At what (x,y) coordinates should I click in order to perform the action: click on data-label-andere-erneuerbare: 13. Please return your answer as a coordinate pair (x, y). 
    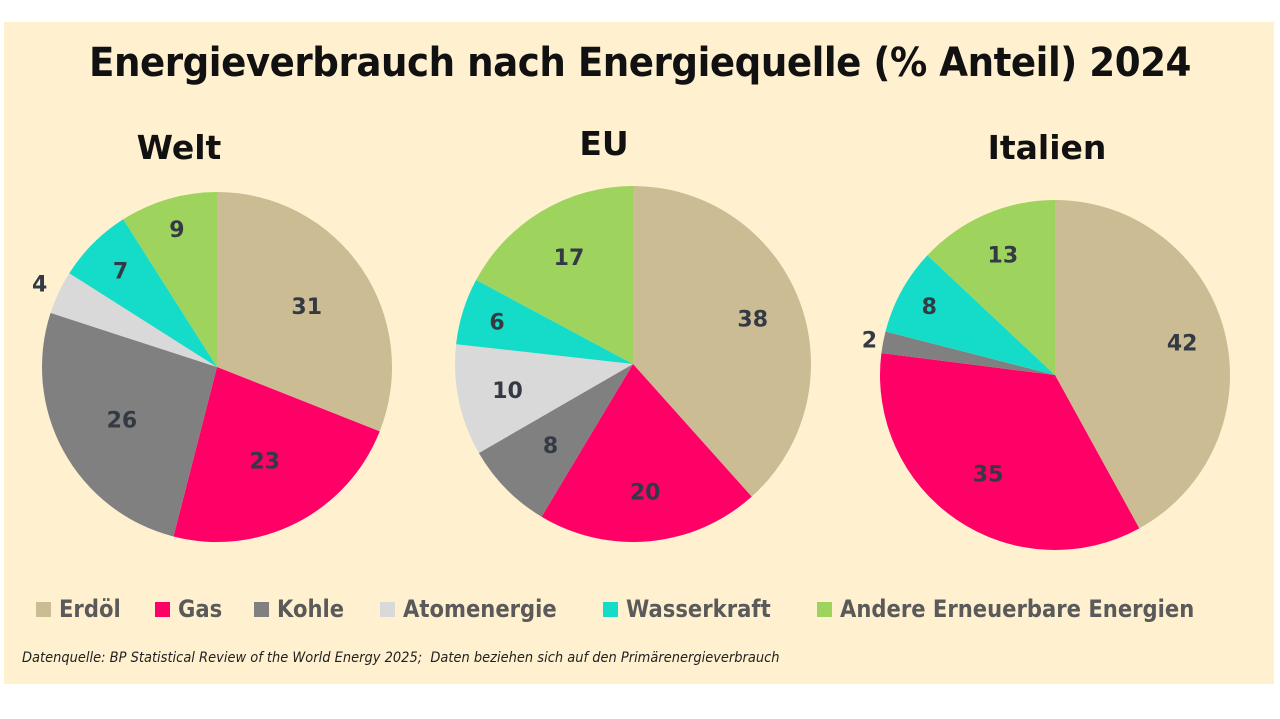
    Looking at the image, I should click on (1003, 256).